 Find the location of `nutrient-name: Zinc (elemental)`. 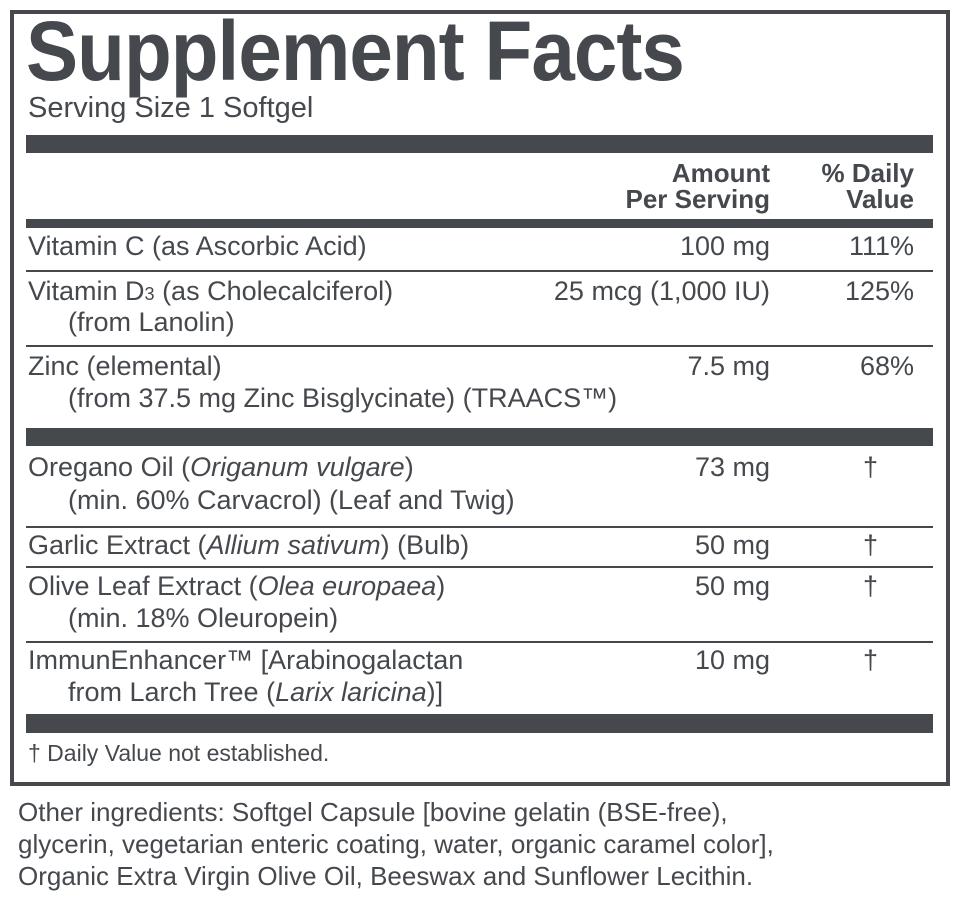

nutrient-name: Zinc (elemental) is located at coordinates (125, 366).